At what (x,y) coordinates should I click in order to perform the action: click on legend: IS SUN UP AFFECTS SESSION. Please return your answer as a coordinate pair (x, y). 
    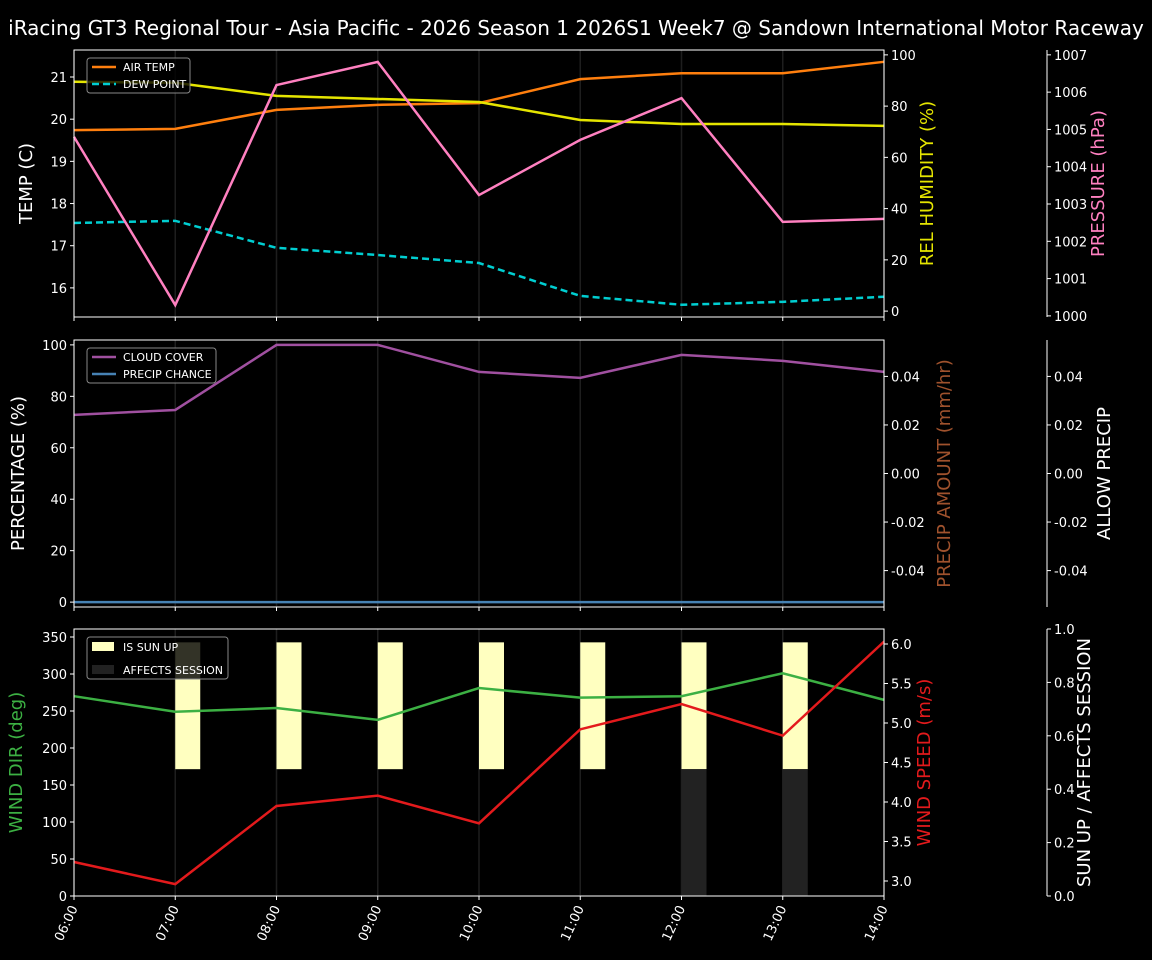
    Looking at the image, I should click on (157, 658).